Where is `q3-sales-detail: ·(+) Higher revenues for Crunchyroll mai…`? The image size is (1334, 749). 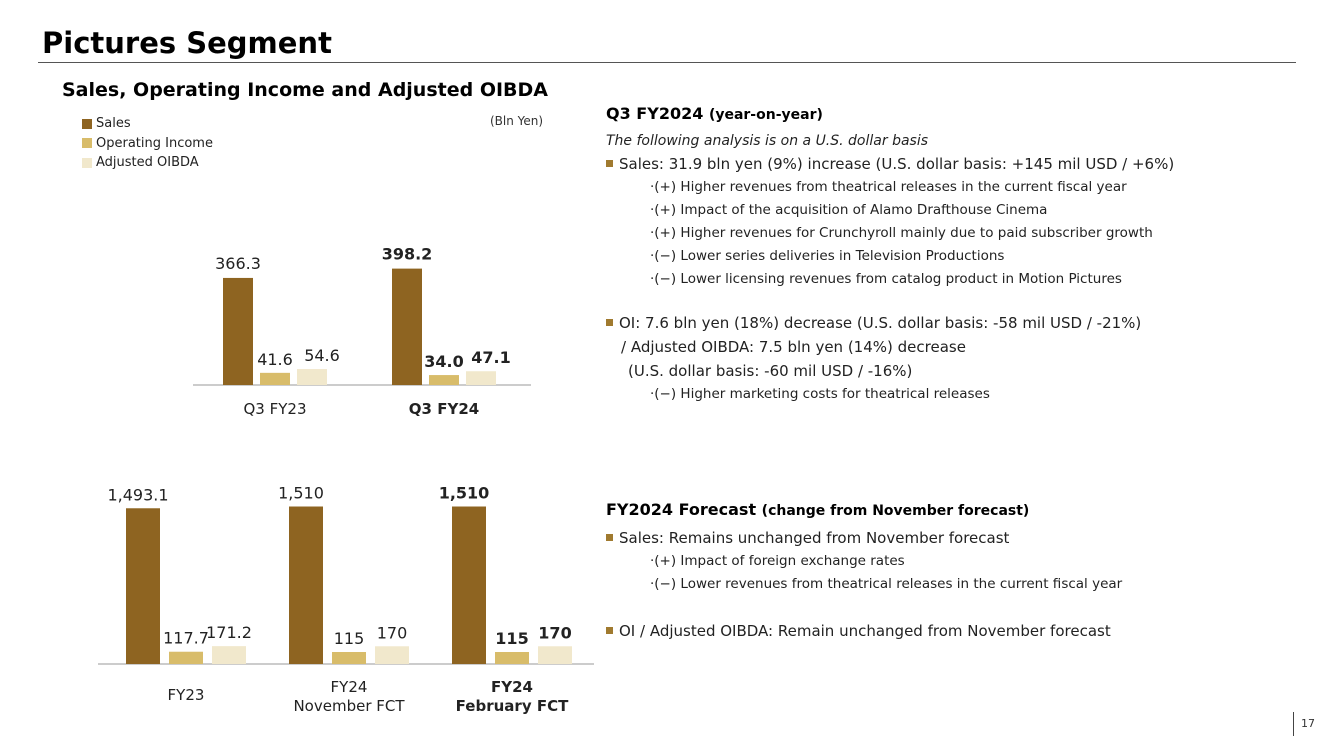 q3-sales-detail: ·(+) Higher revenues for Crunchyroll mai… is located at coordinates (901, 233).